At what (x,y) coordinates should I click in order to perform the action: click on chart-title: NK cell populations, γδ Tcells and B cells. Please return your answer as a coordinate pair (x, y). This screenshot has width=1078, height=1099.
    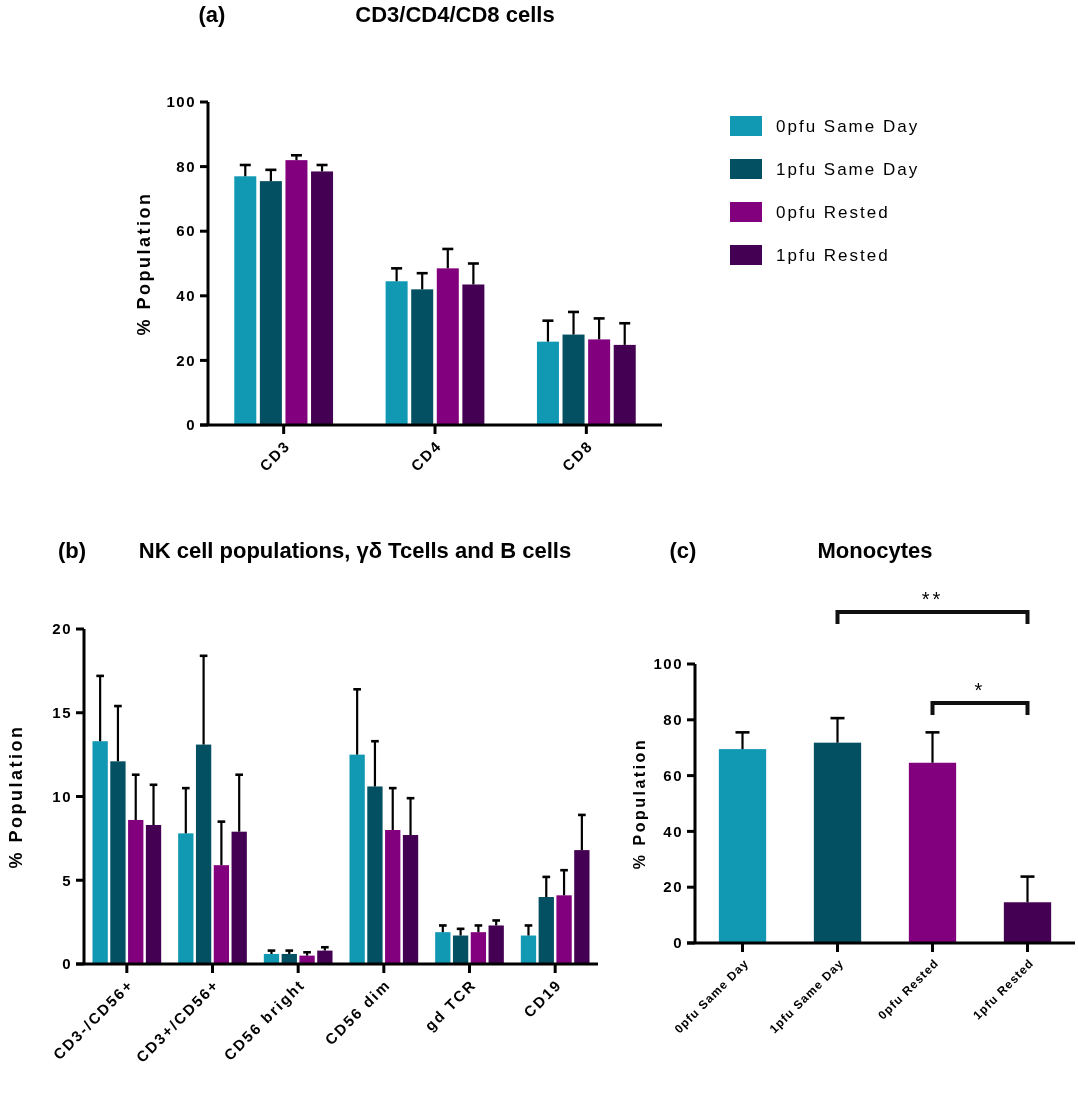
    Looking at the image, I should click on (355, 550).